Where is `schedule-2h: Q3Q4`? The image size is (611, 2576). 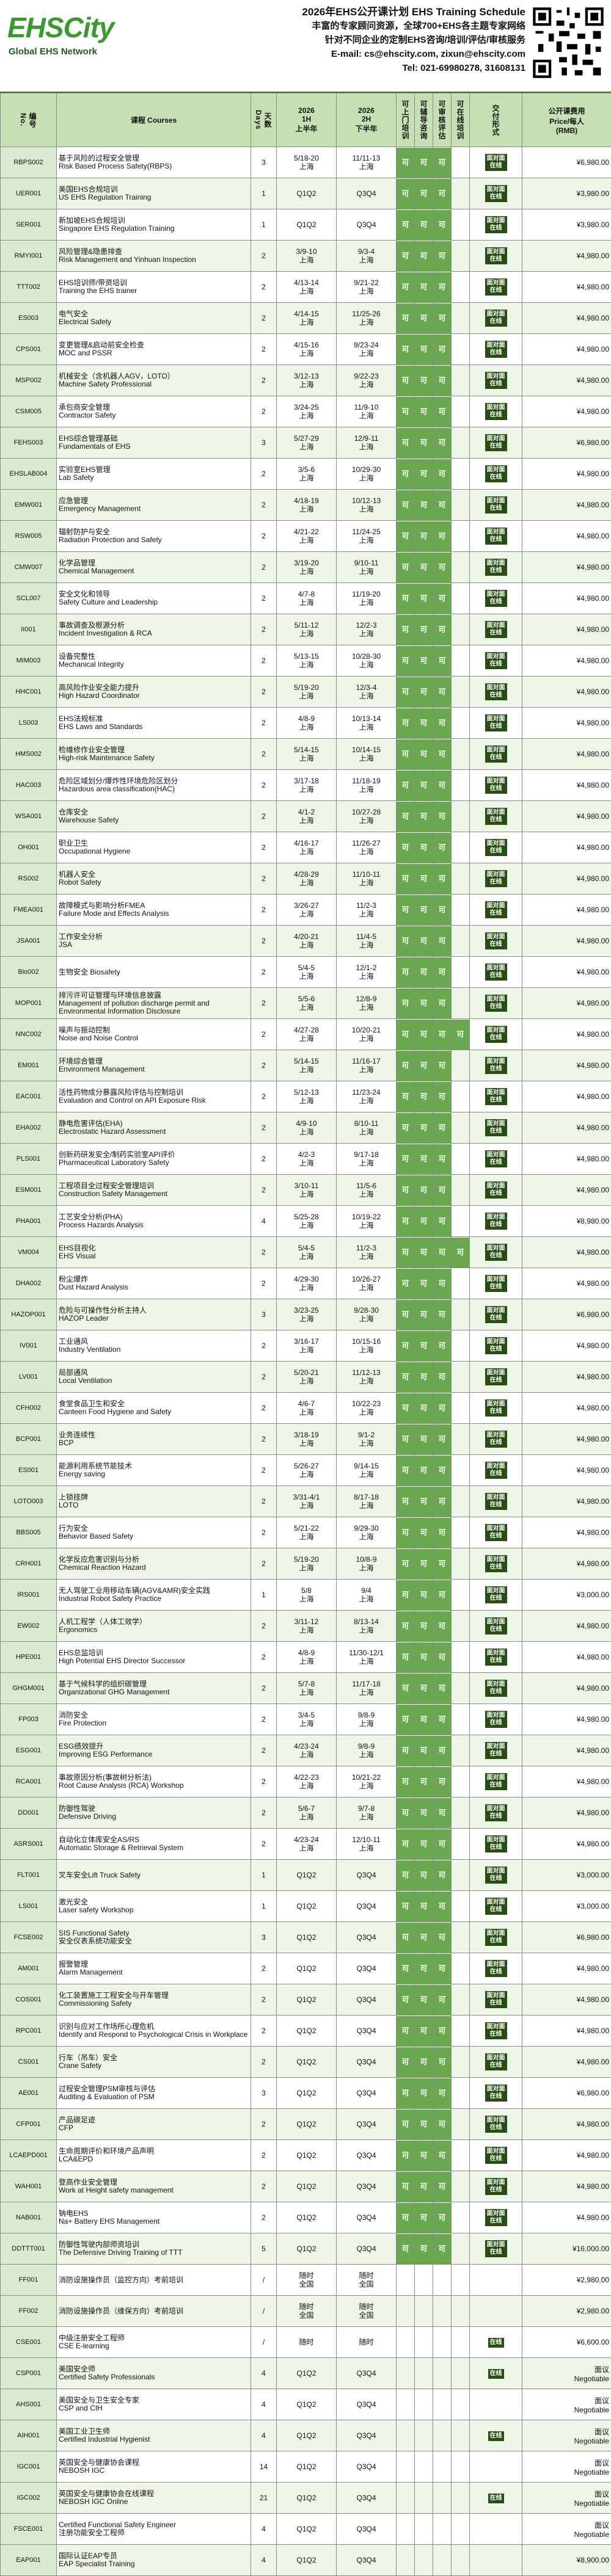 schedule-2h: Q3Q4 is located at coordinates (367, 2560).